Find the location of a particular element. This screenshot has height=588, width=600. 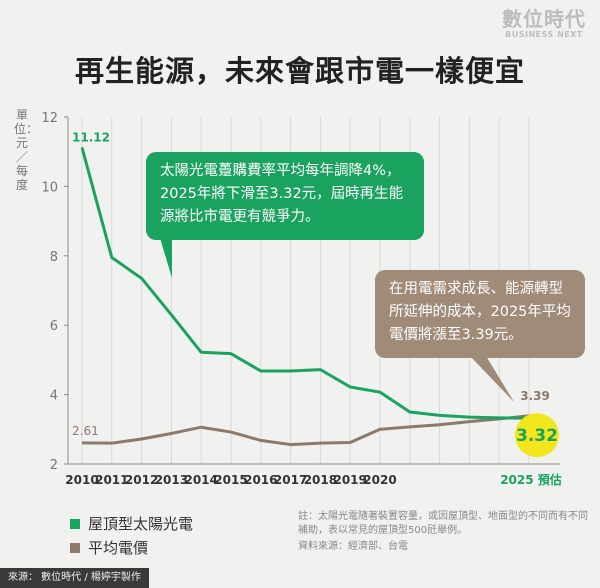

legend-item-solar: 屋頂型太陽光電 is located at coordinates (131, 524).